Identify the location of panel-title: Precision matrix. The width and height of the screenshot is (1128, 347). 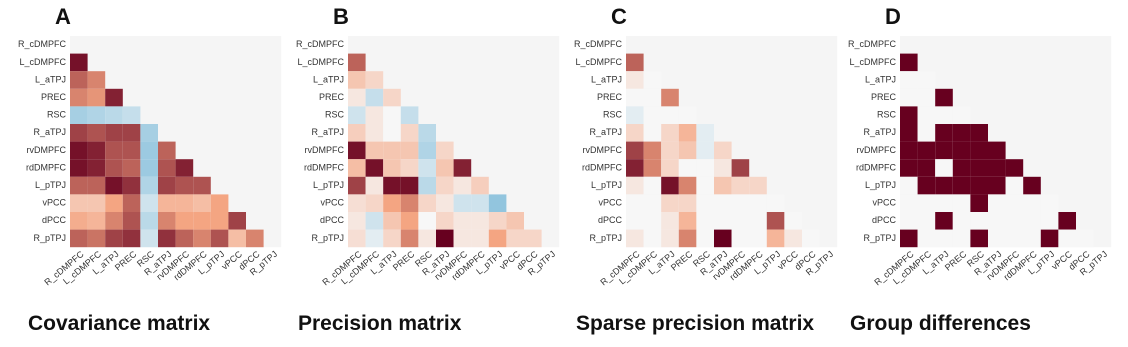
(380, 323).